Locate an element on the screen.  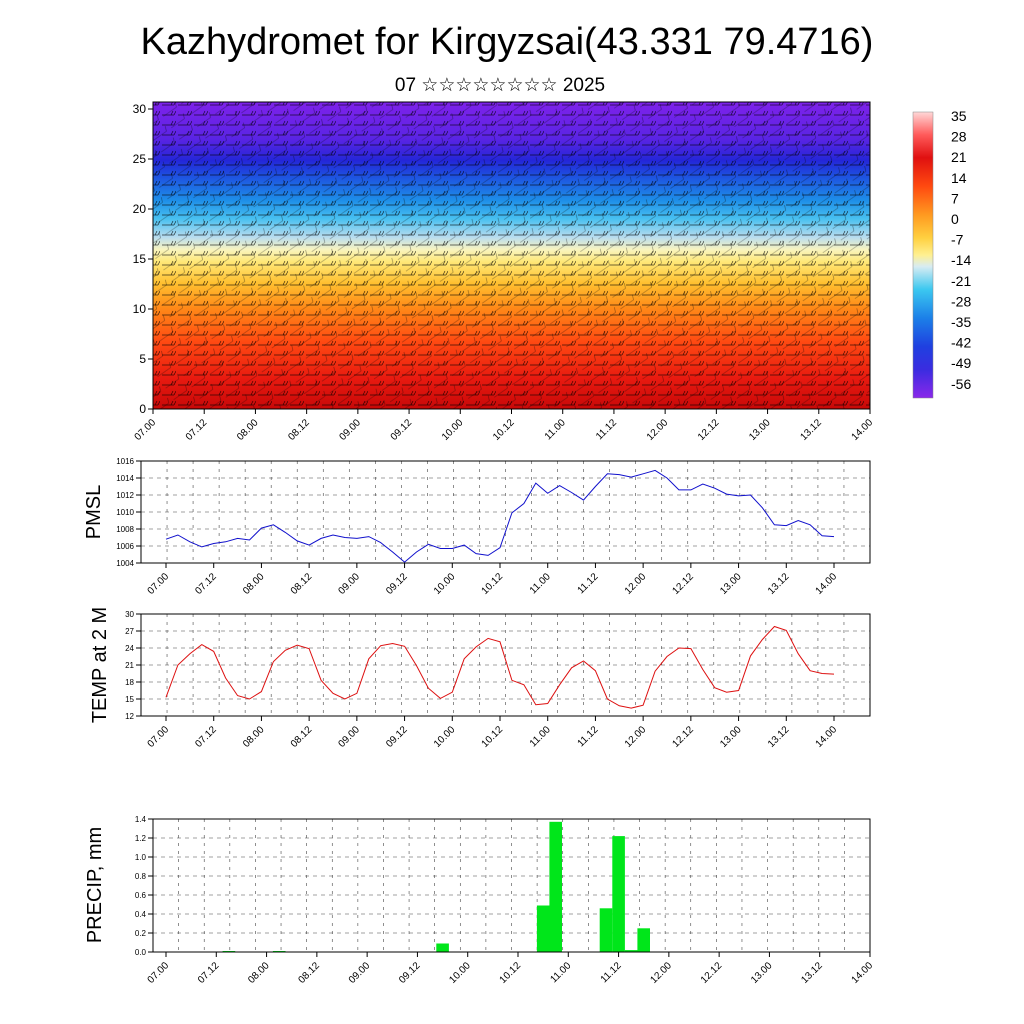
colorbar-label: 0 is located at coordinates (955, 219).